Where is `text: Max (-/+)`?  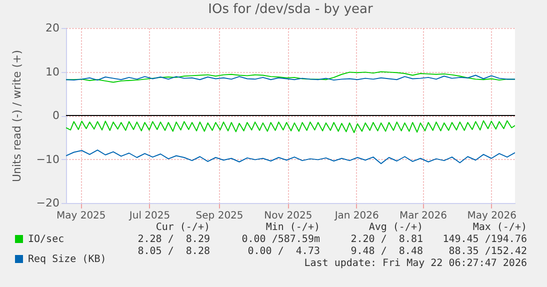 text: Max (-/+) is located at coordinates (499, 228).